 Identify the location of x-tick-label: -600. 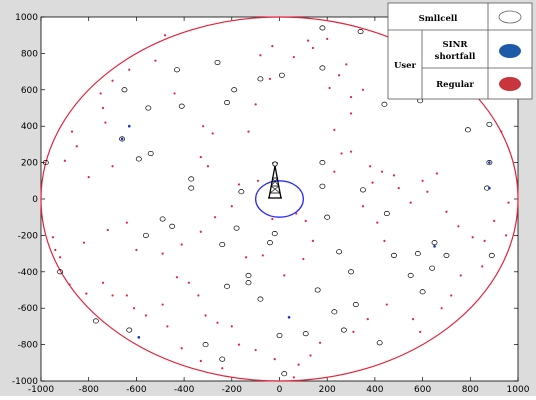
(136, 390).